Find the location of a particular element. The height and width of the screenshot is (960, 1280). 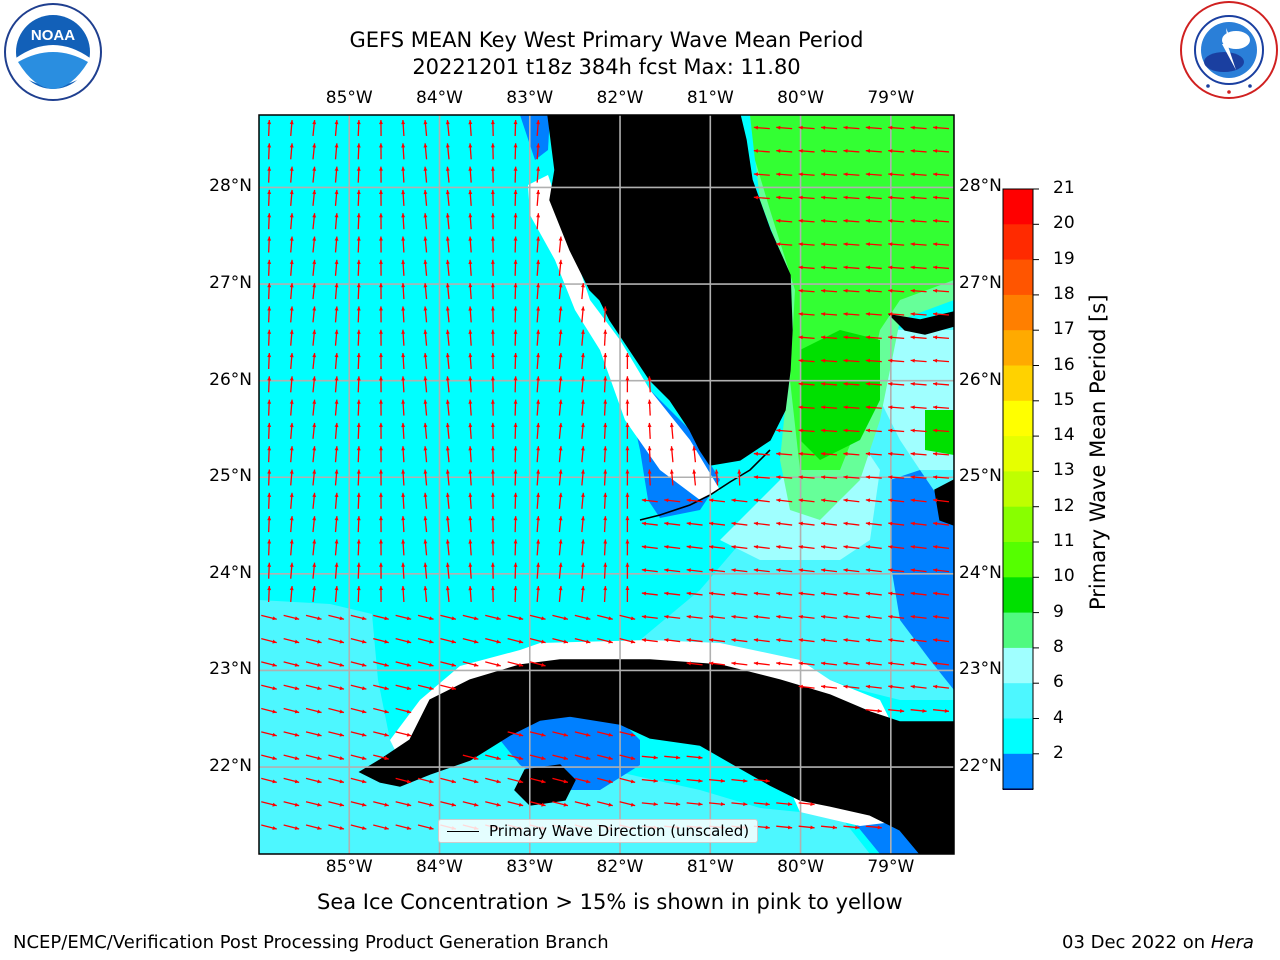

lat-tick-left-4: 24°N is located at coordinates (230, 572).